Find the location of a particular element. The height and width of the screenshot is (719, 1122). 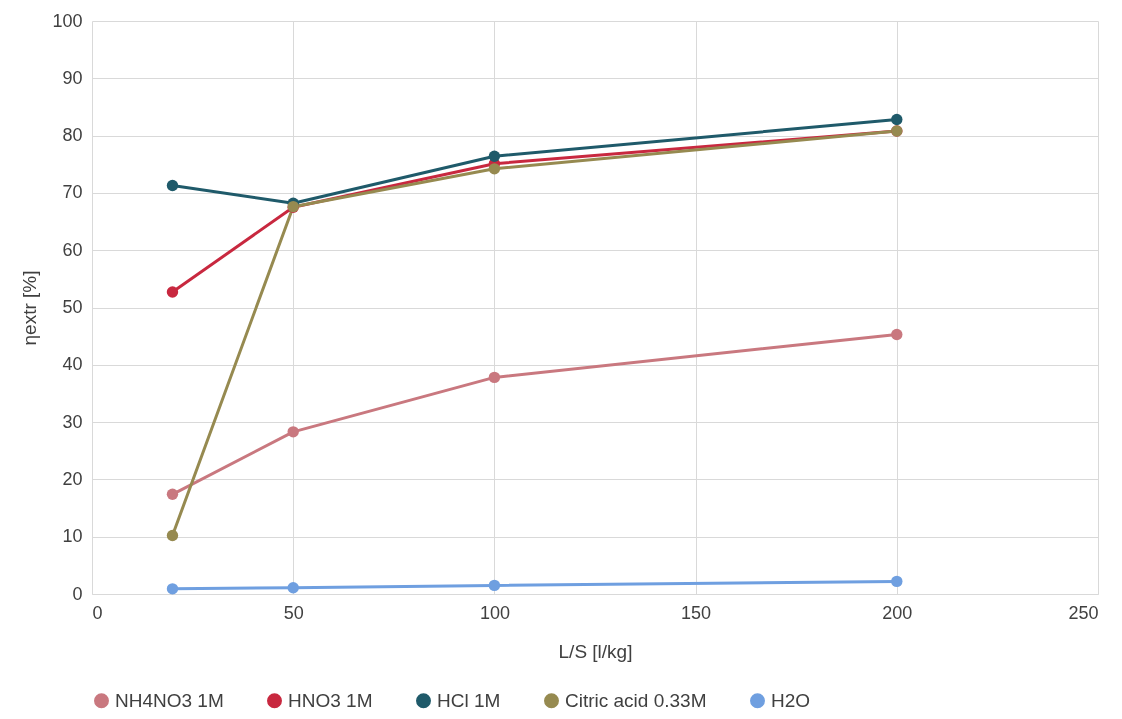

x-tick-label: 250 is located at coordinates (1083, 612).